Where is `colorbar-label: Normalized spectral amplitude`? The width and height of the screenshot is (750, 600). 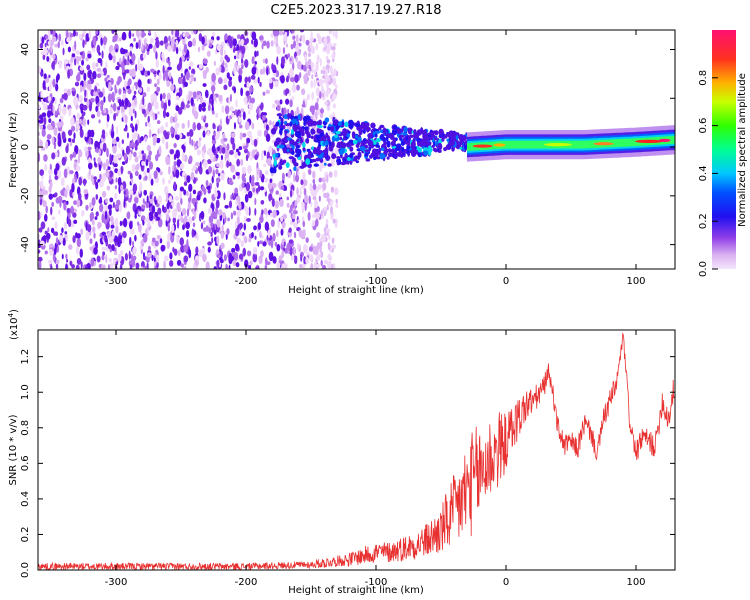
colorbar-label: Normalized spectral amplitude is located at coordinates (742, 150).